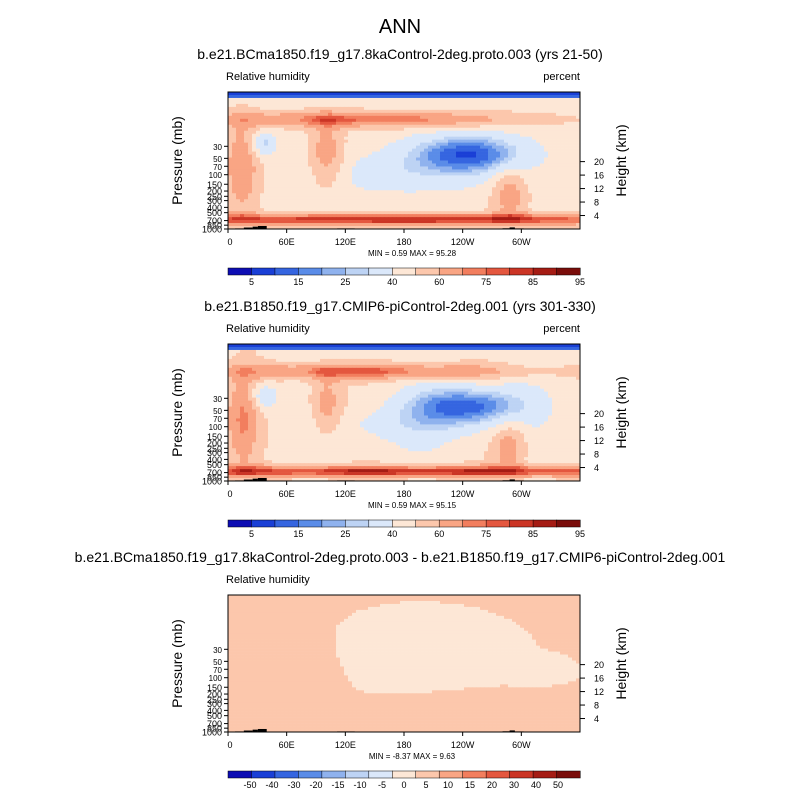 Image resolution: width=800 pixels, height=800 pixels. Describe the element at coordinates (214, 213) in the screenshot. I see `pressure-tick-label: 500` at that location.